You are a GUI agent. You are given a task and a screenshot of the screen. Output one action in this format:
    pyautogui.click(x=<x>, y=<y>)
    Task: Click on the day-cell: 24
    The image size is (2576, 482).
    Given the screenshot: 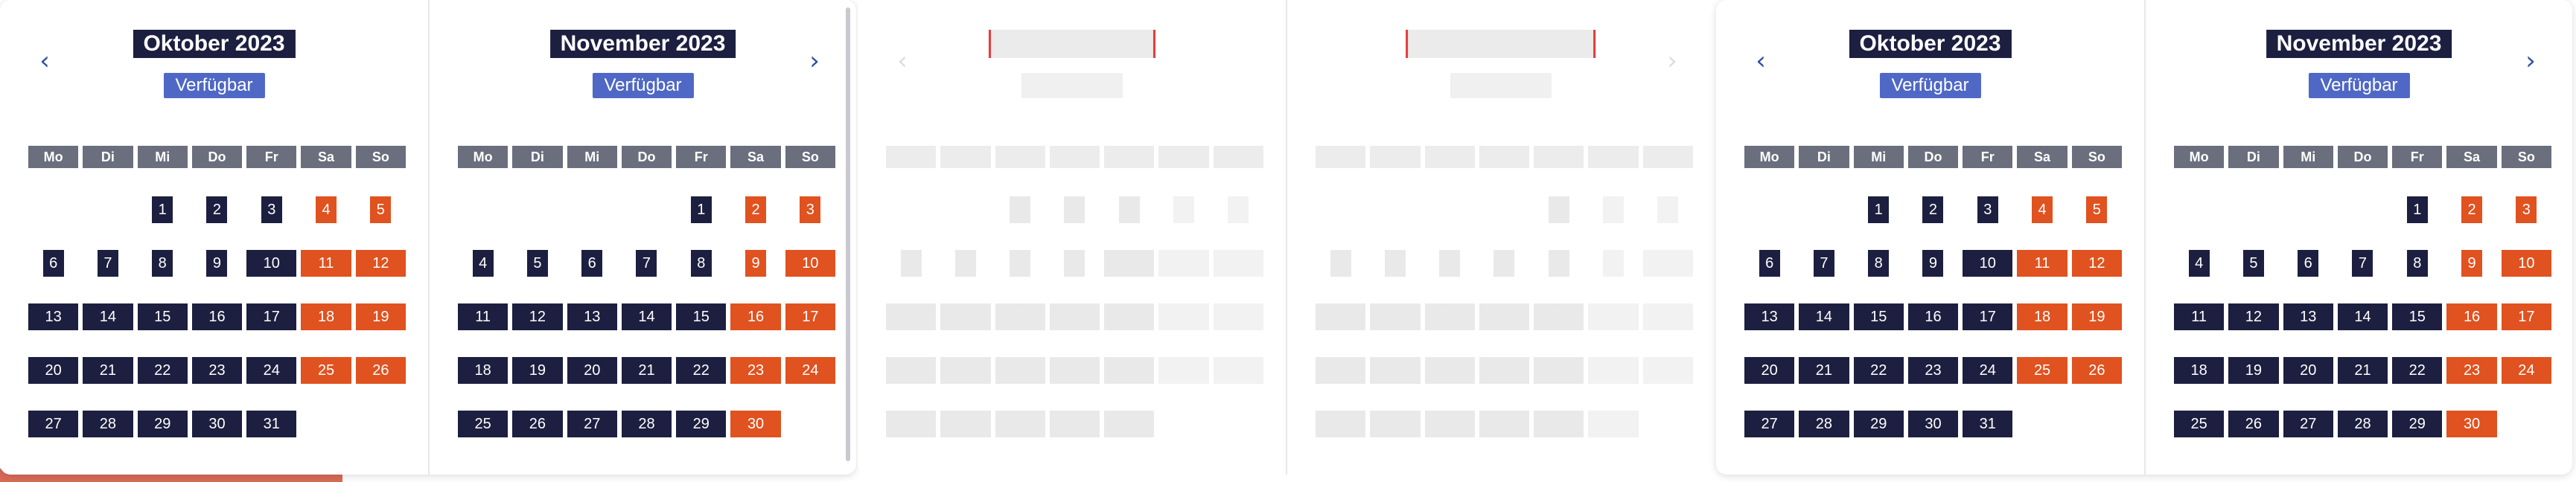 What is the action you would take?
    pyautogui.click(x=1988, y=370)
    